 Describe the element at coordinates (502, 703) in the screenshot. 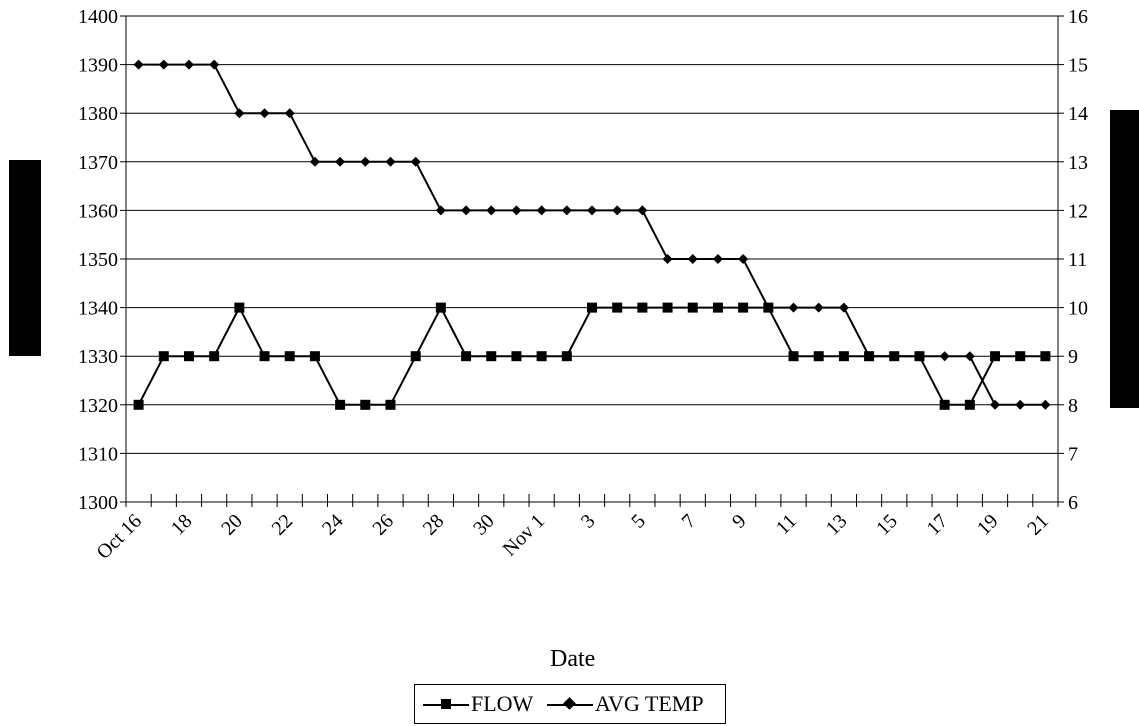

I see `legend-label-flow: FLOW` at that location.